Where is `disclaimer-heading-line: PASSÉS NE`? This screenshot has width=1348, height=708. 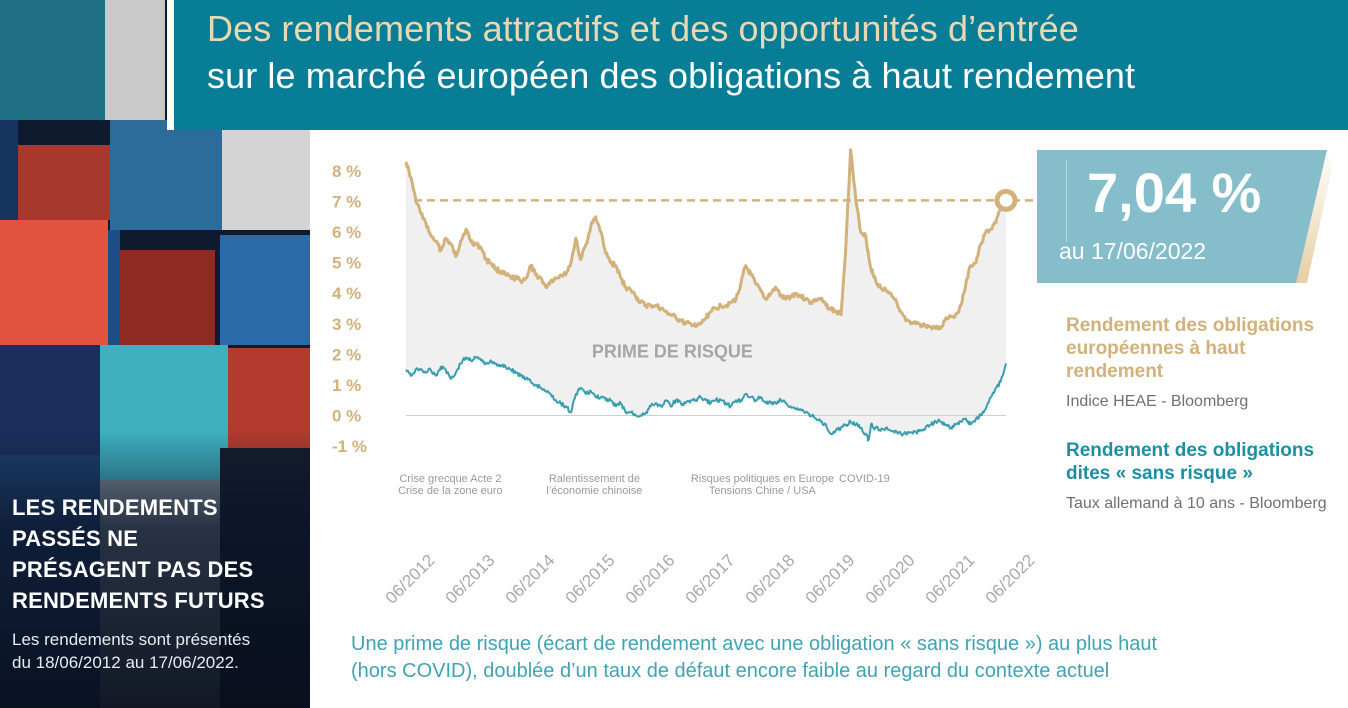
disclaimer-heading-line: PASSÉS NE is located at coordinates (75, 538).